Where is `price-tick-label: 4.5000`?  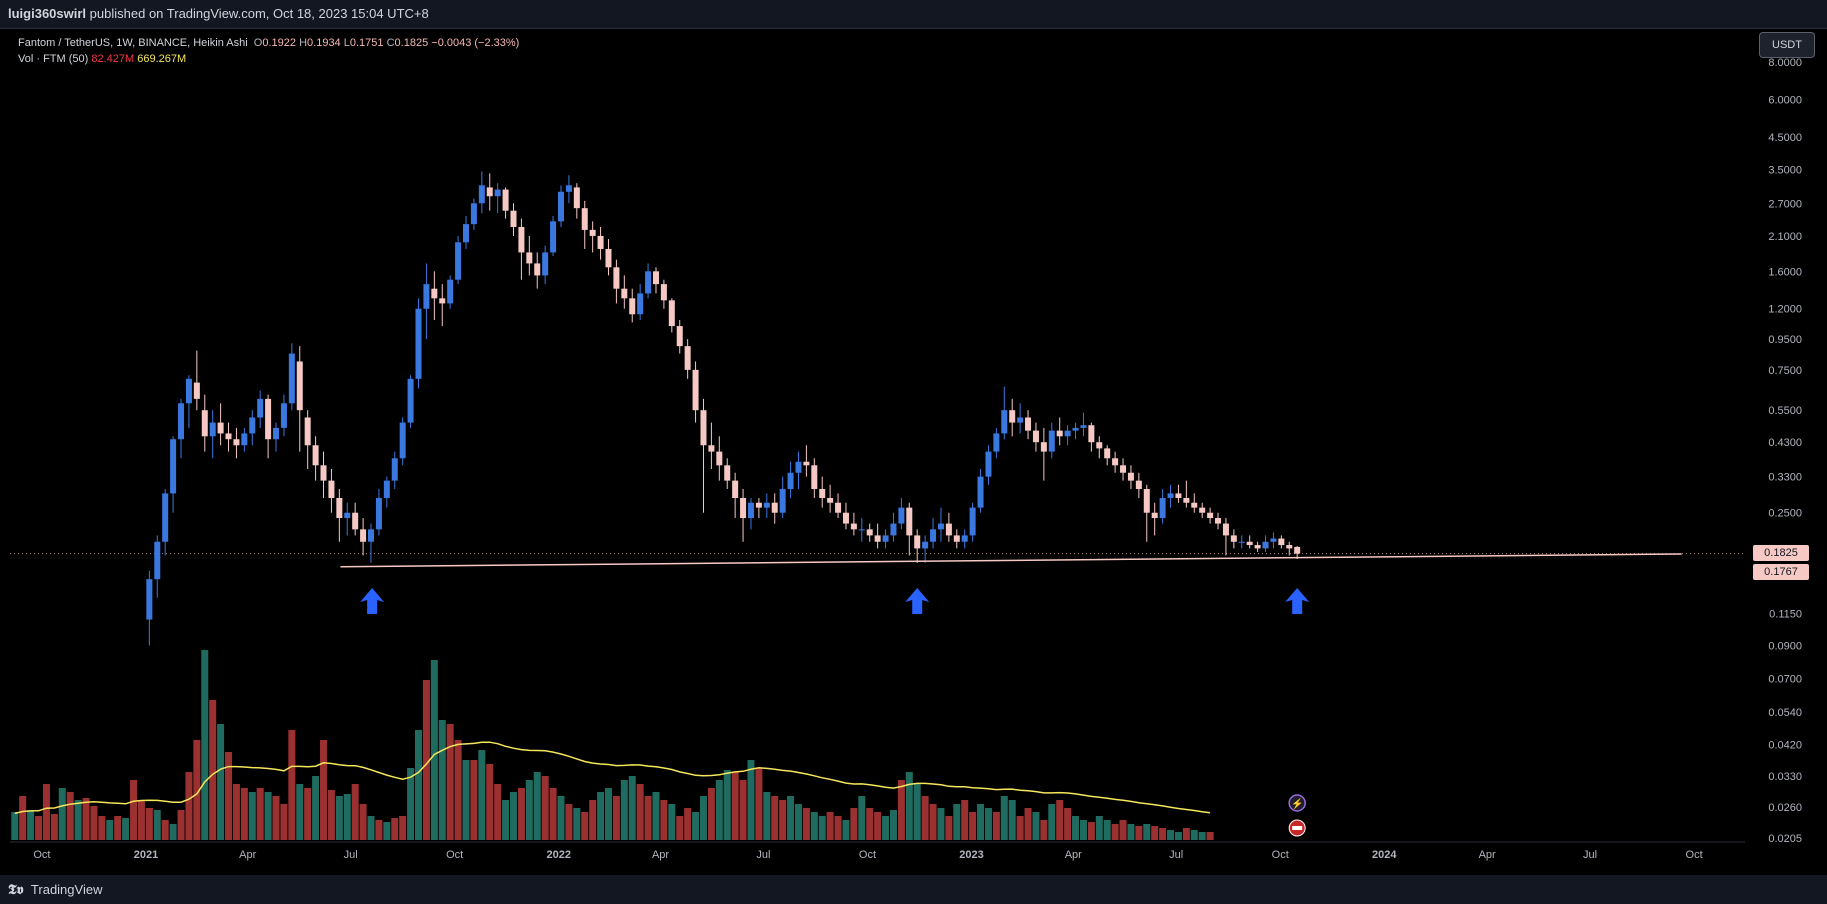 price-tick-label: 4.5000 is located at coordinates (1785, 138).